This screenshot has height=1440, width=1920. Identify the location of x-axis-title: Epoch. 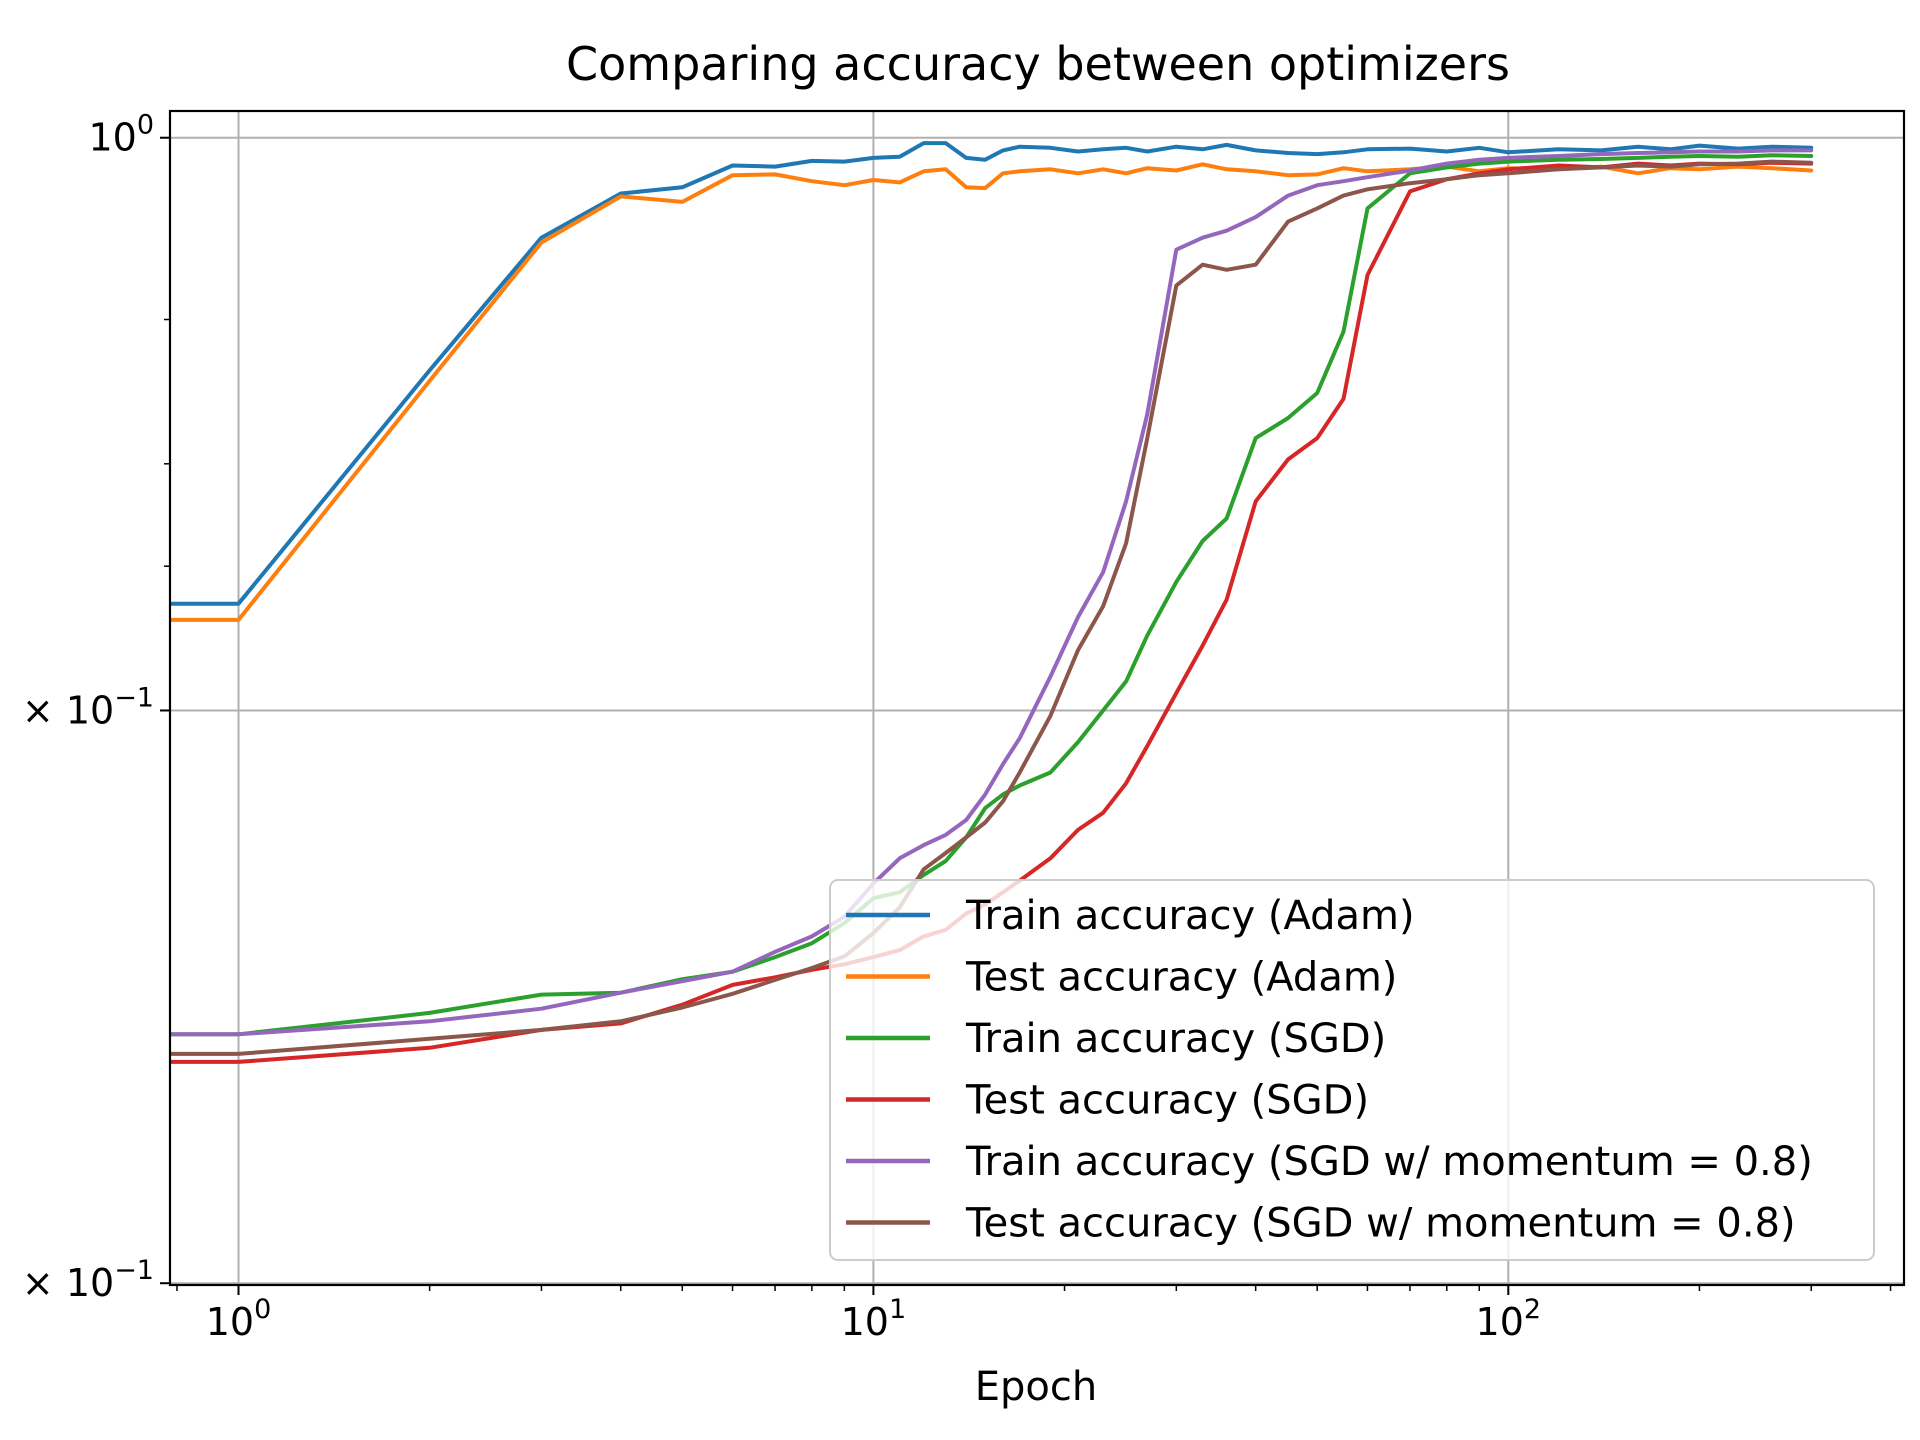
(1036, 1387).